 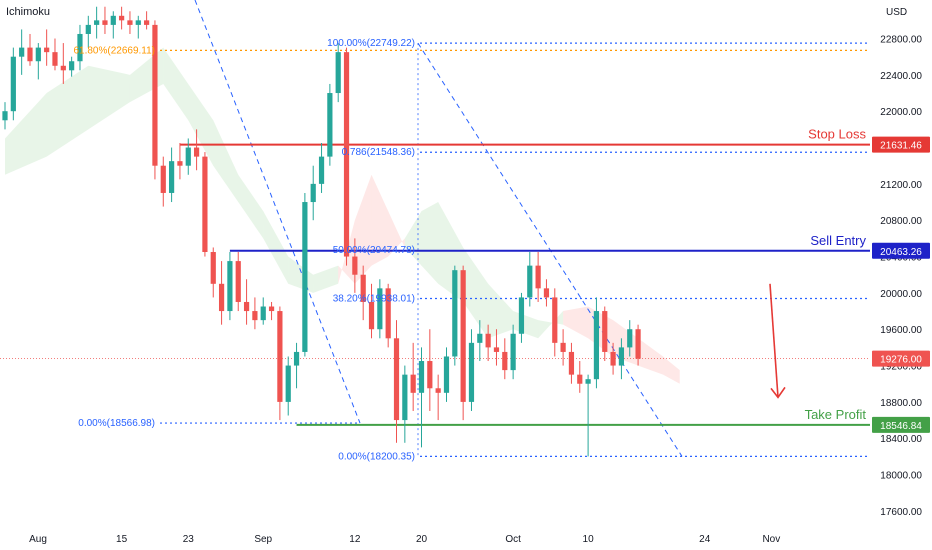 I want to click on x-tick-label: Sep, so click(x=263, y=539).